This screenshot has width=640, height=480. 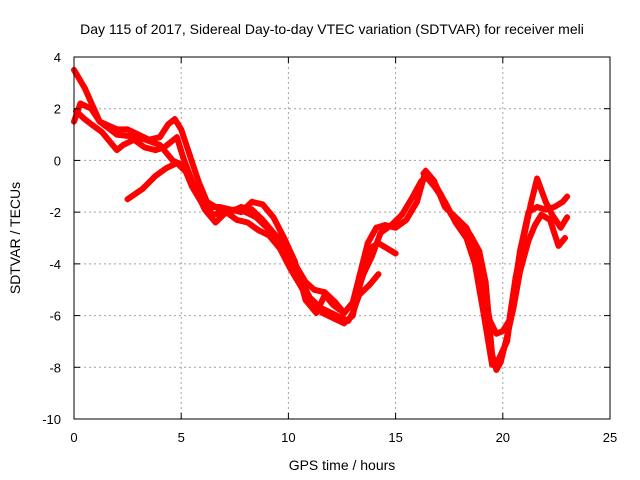 I want to click on x-axis-label: GPS time / hours, so click(x=342, y=465).